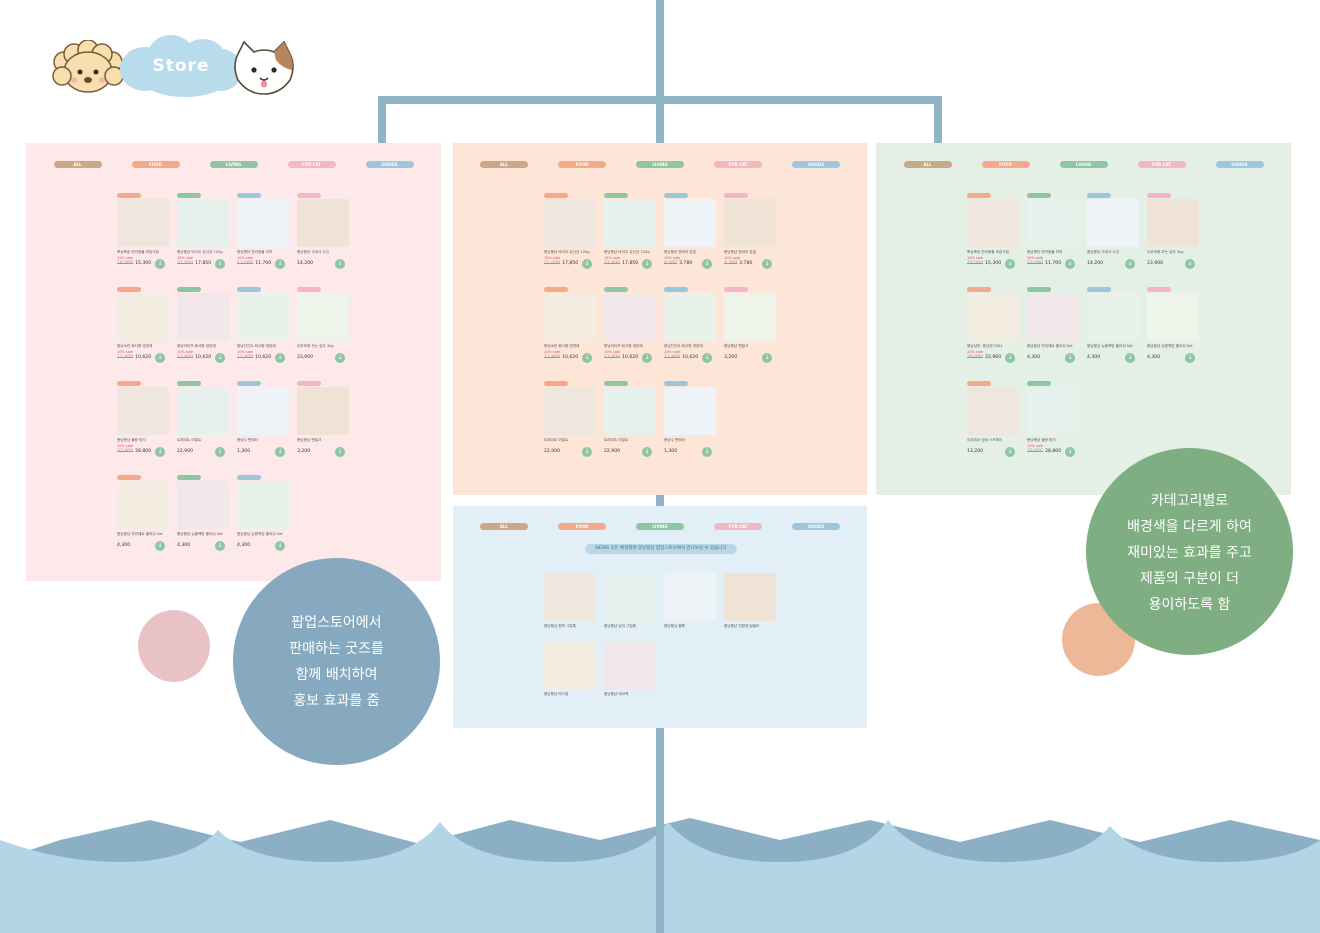  Describe the element at coordinates (1165, 252) in the screenshot. I see `product-name: 두부모래 자는 입자 3kg` at that location.